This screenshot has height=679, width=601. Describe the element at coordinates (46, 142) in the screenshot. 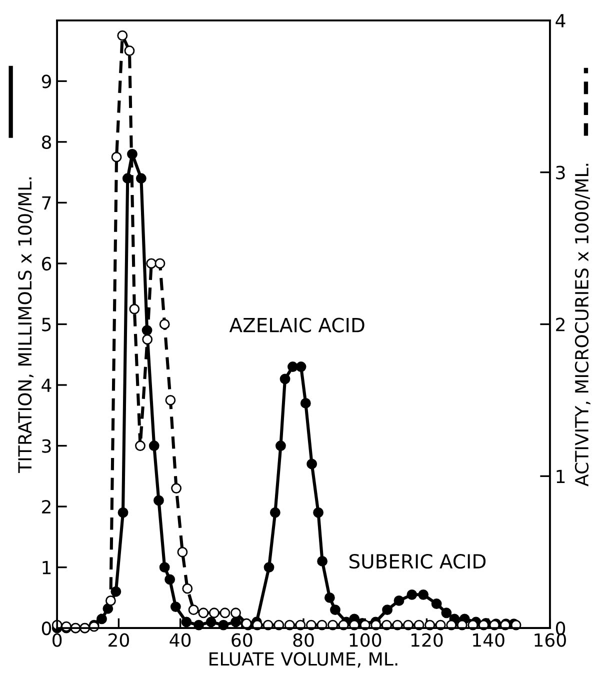

I see `y-tick-label: 8` at that location.